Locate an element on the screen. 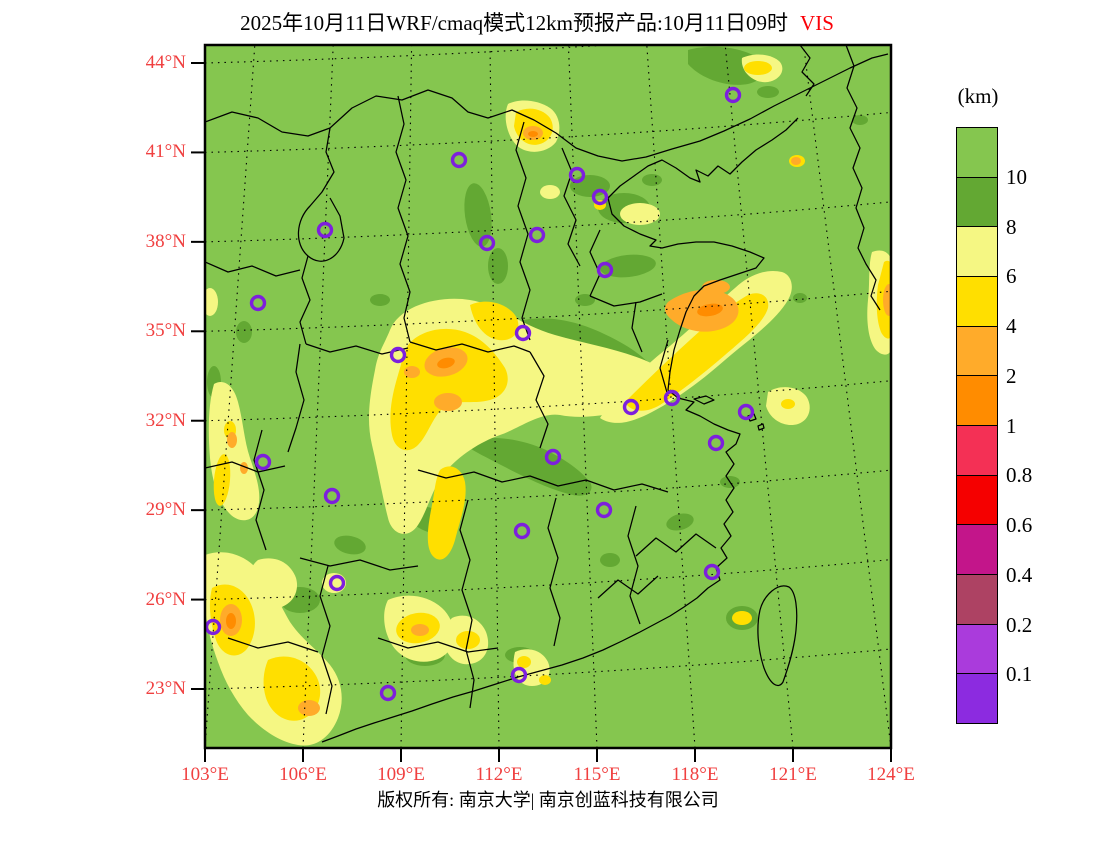  lon-axis-label: 106°E is located at coordinates (303, 774).